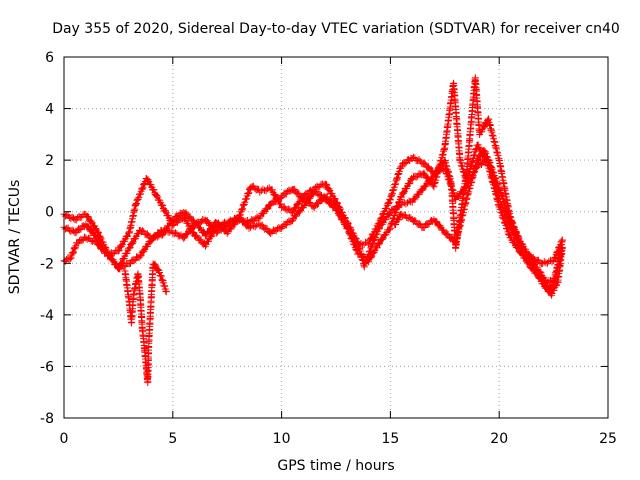 The width and height of the screenshot is (640, 480). Describe the element at coordinates (499, 439) in the screenshot. I see `x-tick-label: 20` at that location.